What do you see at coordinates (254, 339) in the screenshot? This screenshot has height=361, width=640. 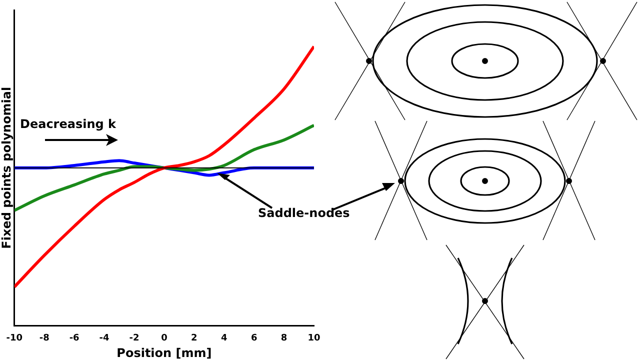 I see `x-tick-label: 6` at bounding box center [254, 339].